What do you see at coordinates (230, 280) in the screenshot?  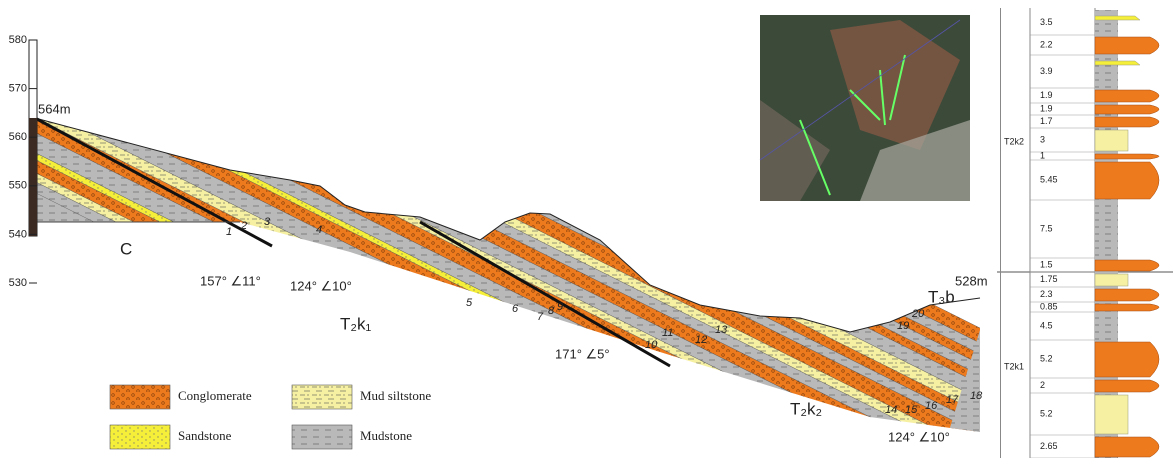 I see `attitude: 157° ∠11°` at bounding box center [230, 280].